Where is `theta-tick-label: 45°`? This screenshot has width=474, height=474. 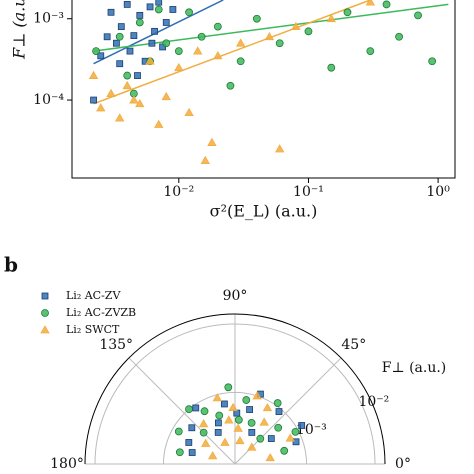
theta-tick-label: 45° is located at coordinates (353, 345).